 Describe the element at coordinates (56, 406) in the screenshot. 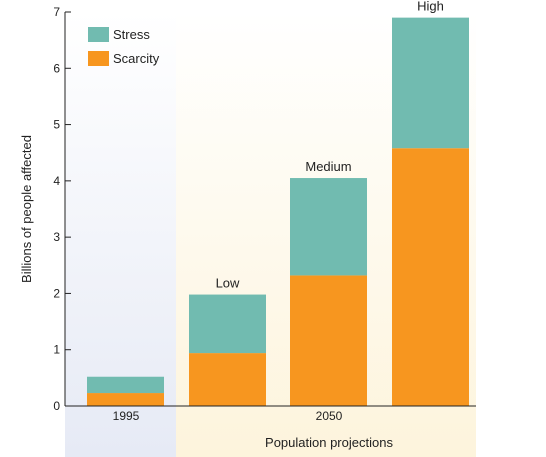

I see `y-tick-label: 0` at that location.